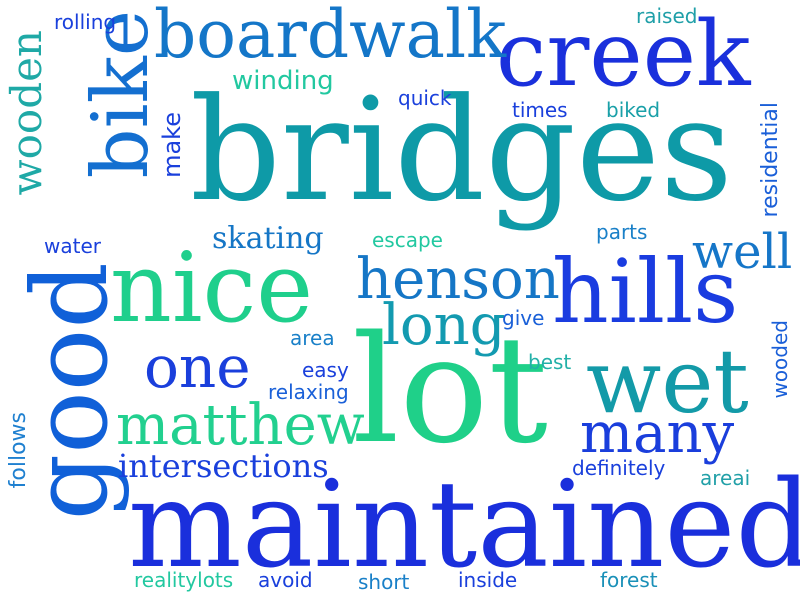 The height and width of the screenshot is (600, 800). Describe the element at coordinates (121, 94) in the screenshot. I see `word-bike: bike` at that location.